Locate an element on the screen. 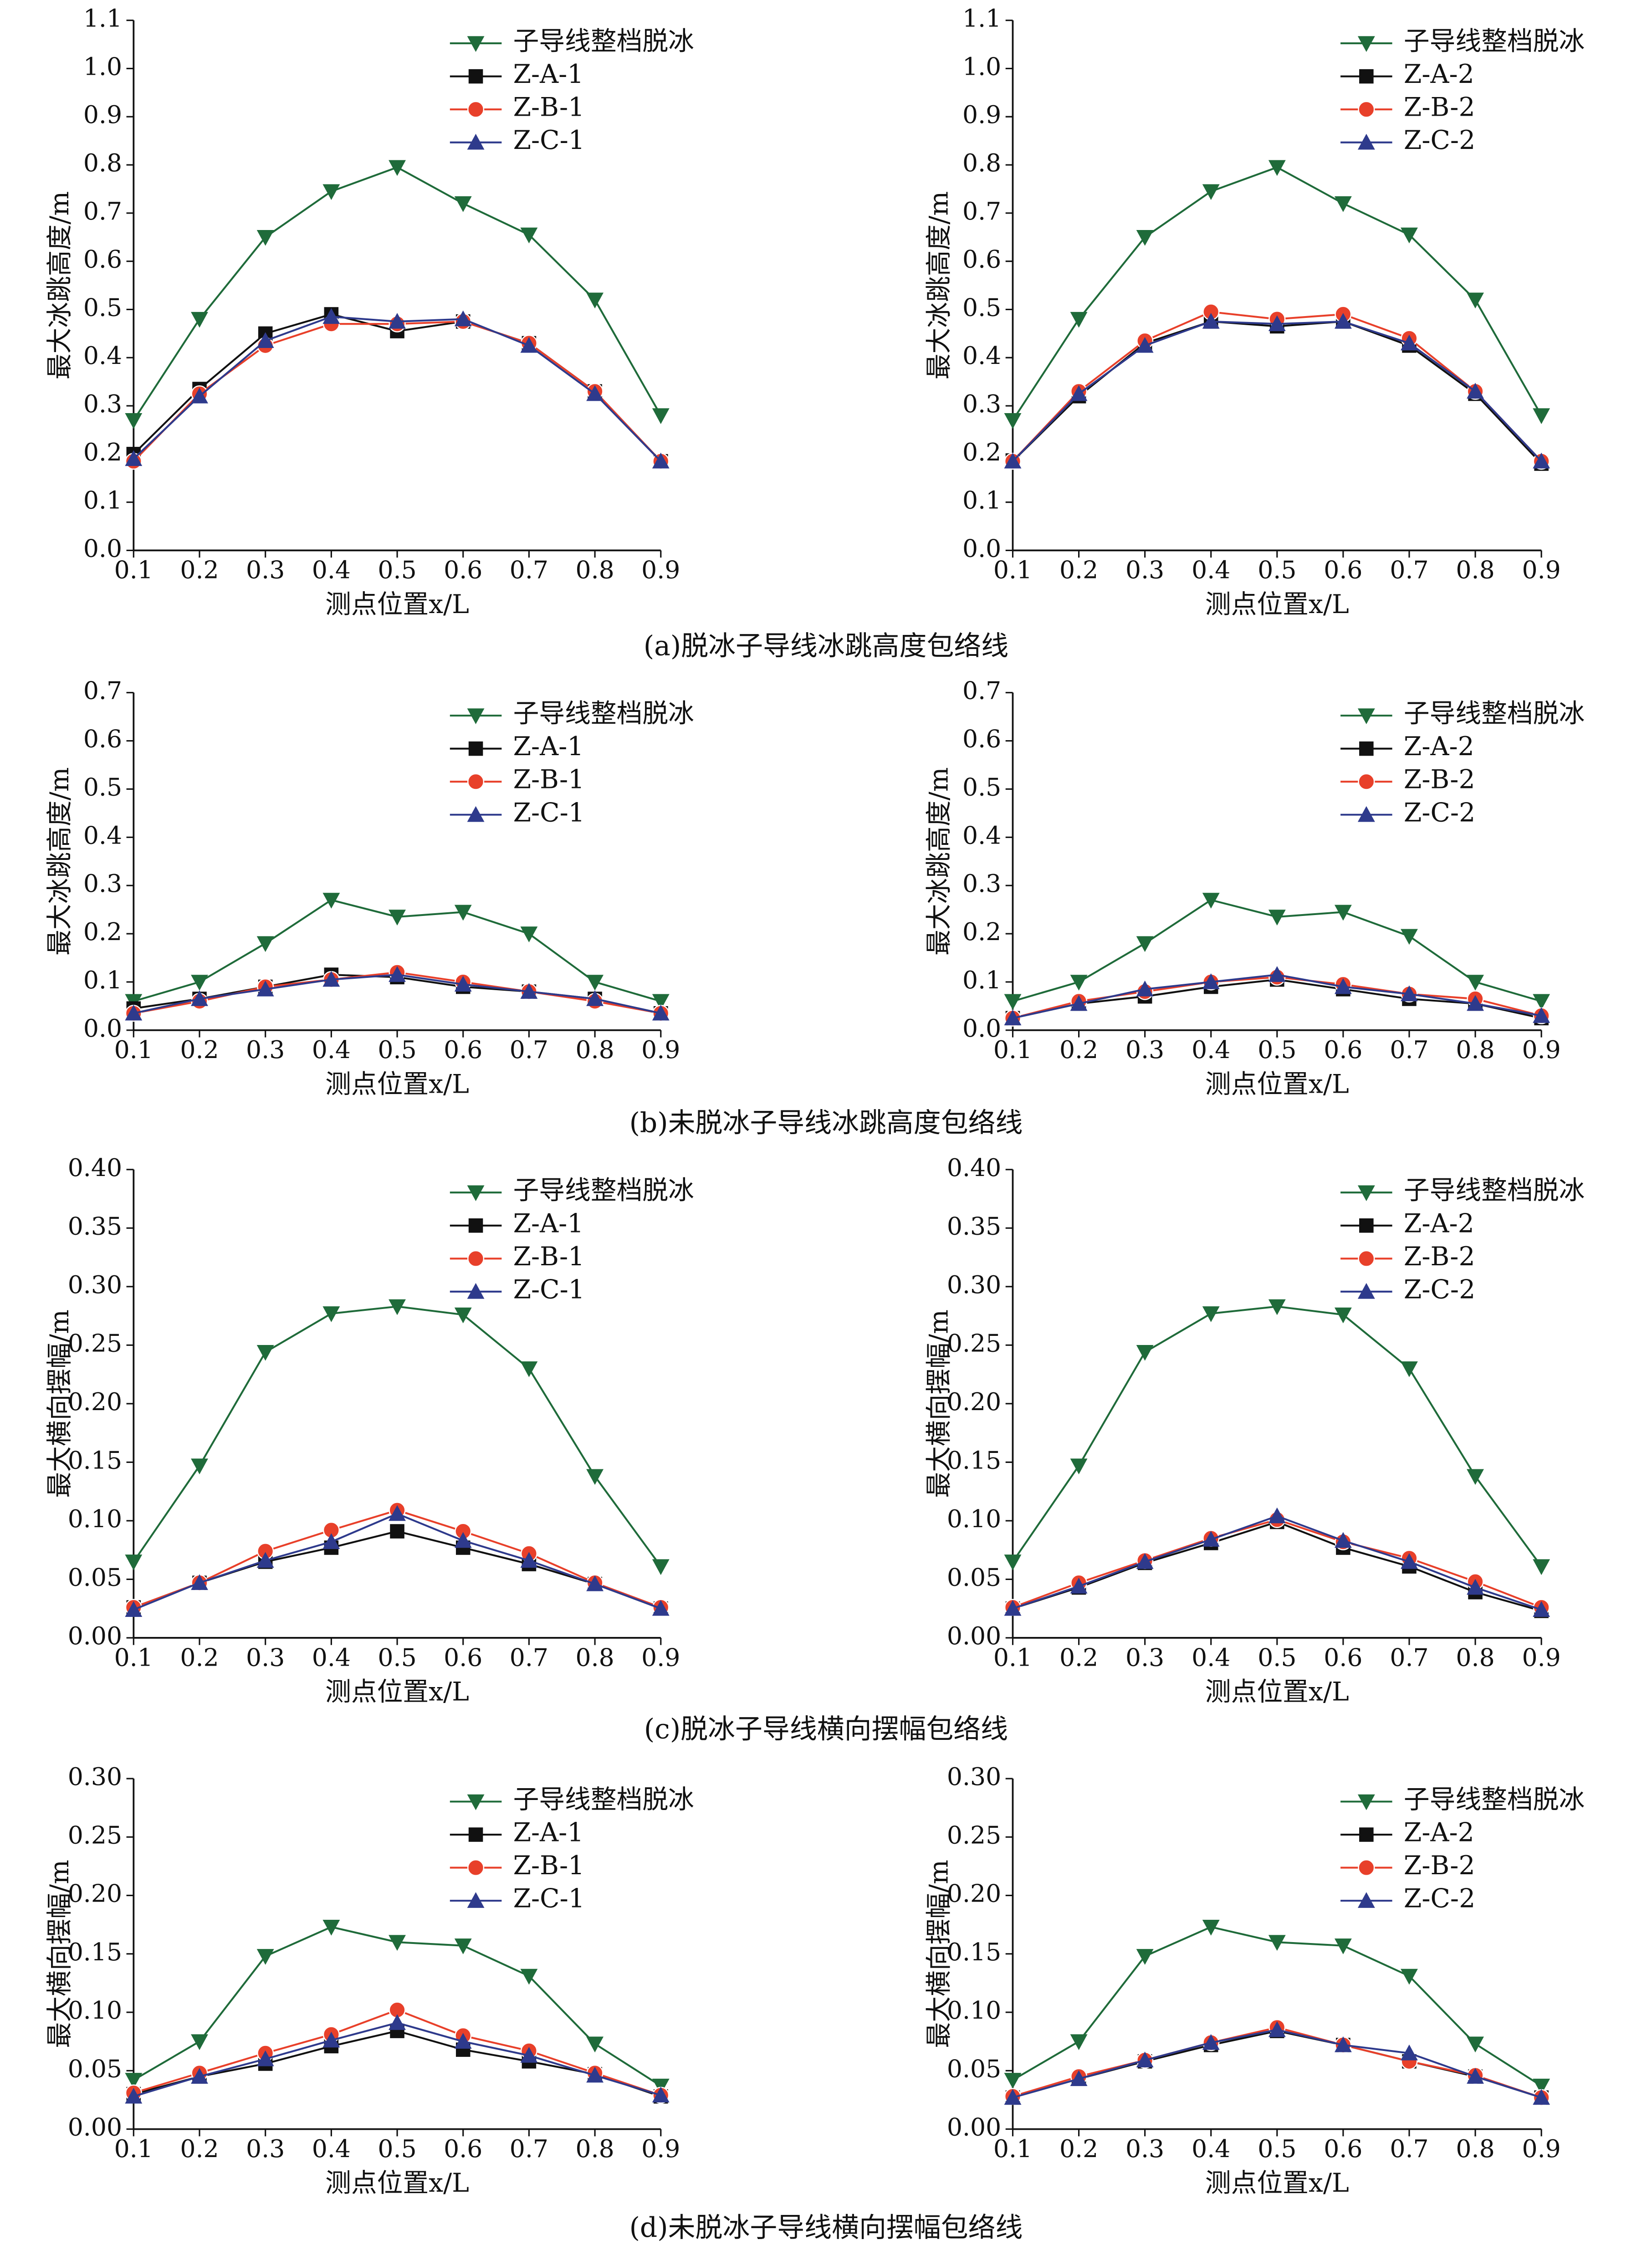 The image size is (1652, 2250). legend-label: Z-B-2 is located at coordinates (1440, 1866).